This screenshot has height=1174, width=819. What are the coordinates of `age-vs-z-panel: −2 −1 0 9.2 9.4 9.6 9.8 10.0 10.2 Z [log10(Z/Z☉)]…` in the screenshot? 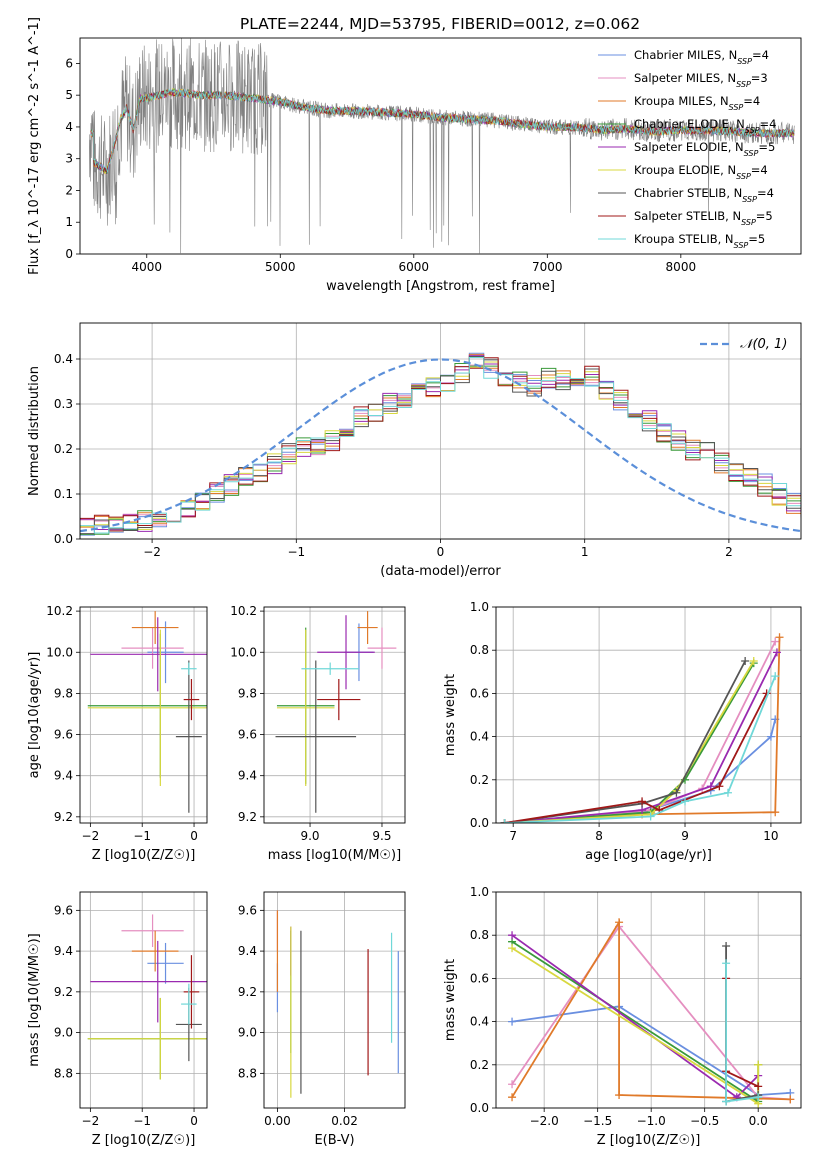 It's located at (117, 733).